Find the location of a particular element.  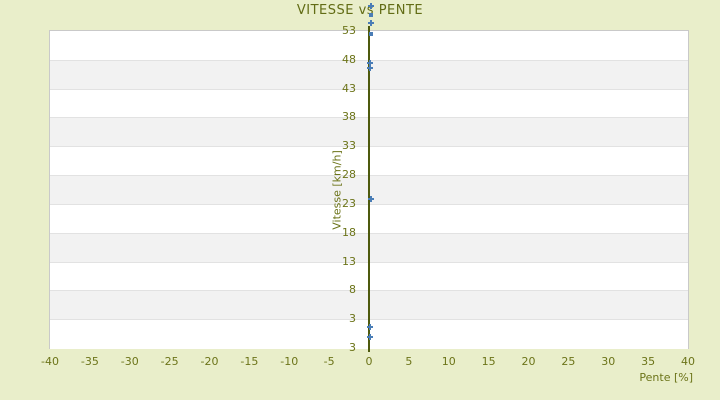

y-tick-label: 53 is located at coordinates (349, 30).